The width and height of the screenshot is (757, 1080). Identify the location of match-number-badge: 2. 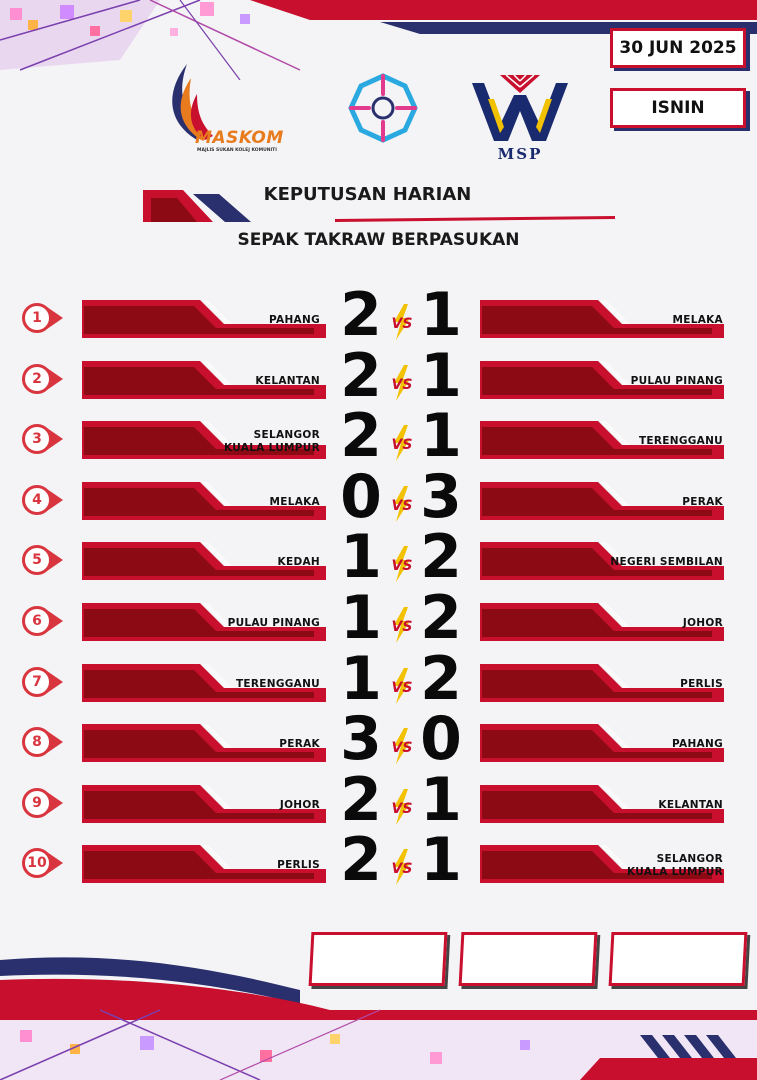
(37, 378).